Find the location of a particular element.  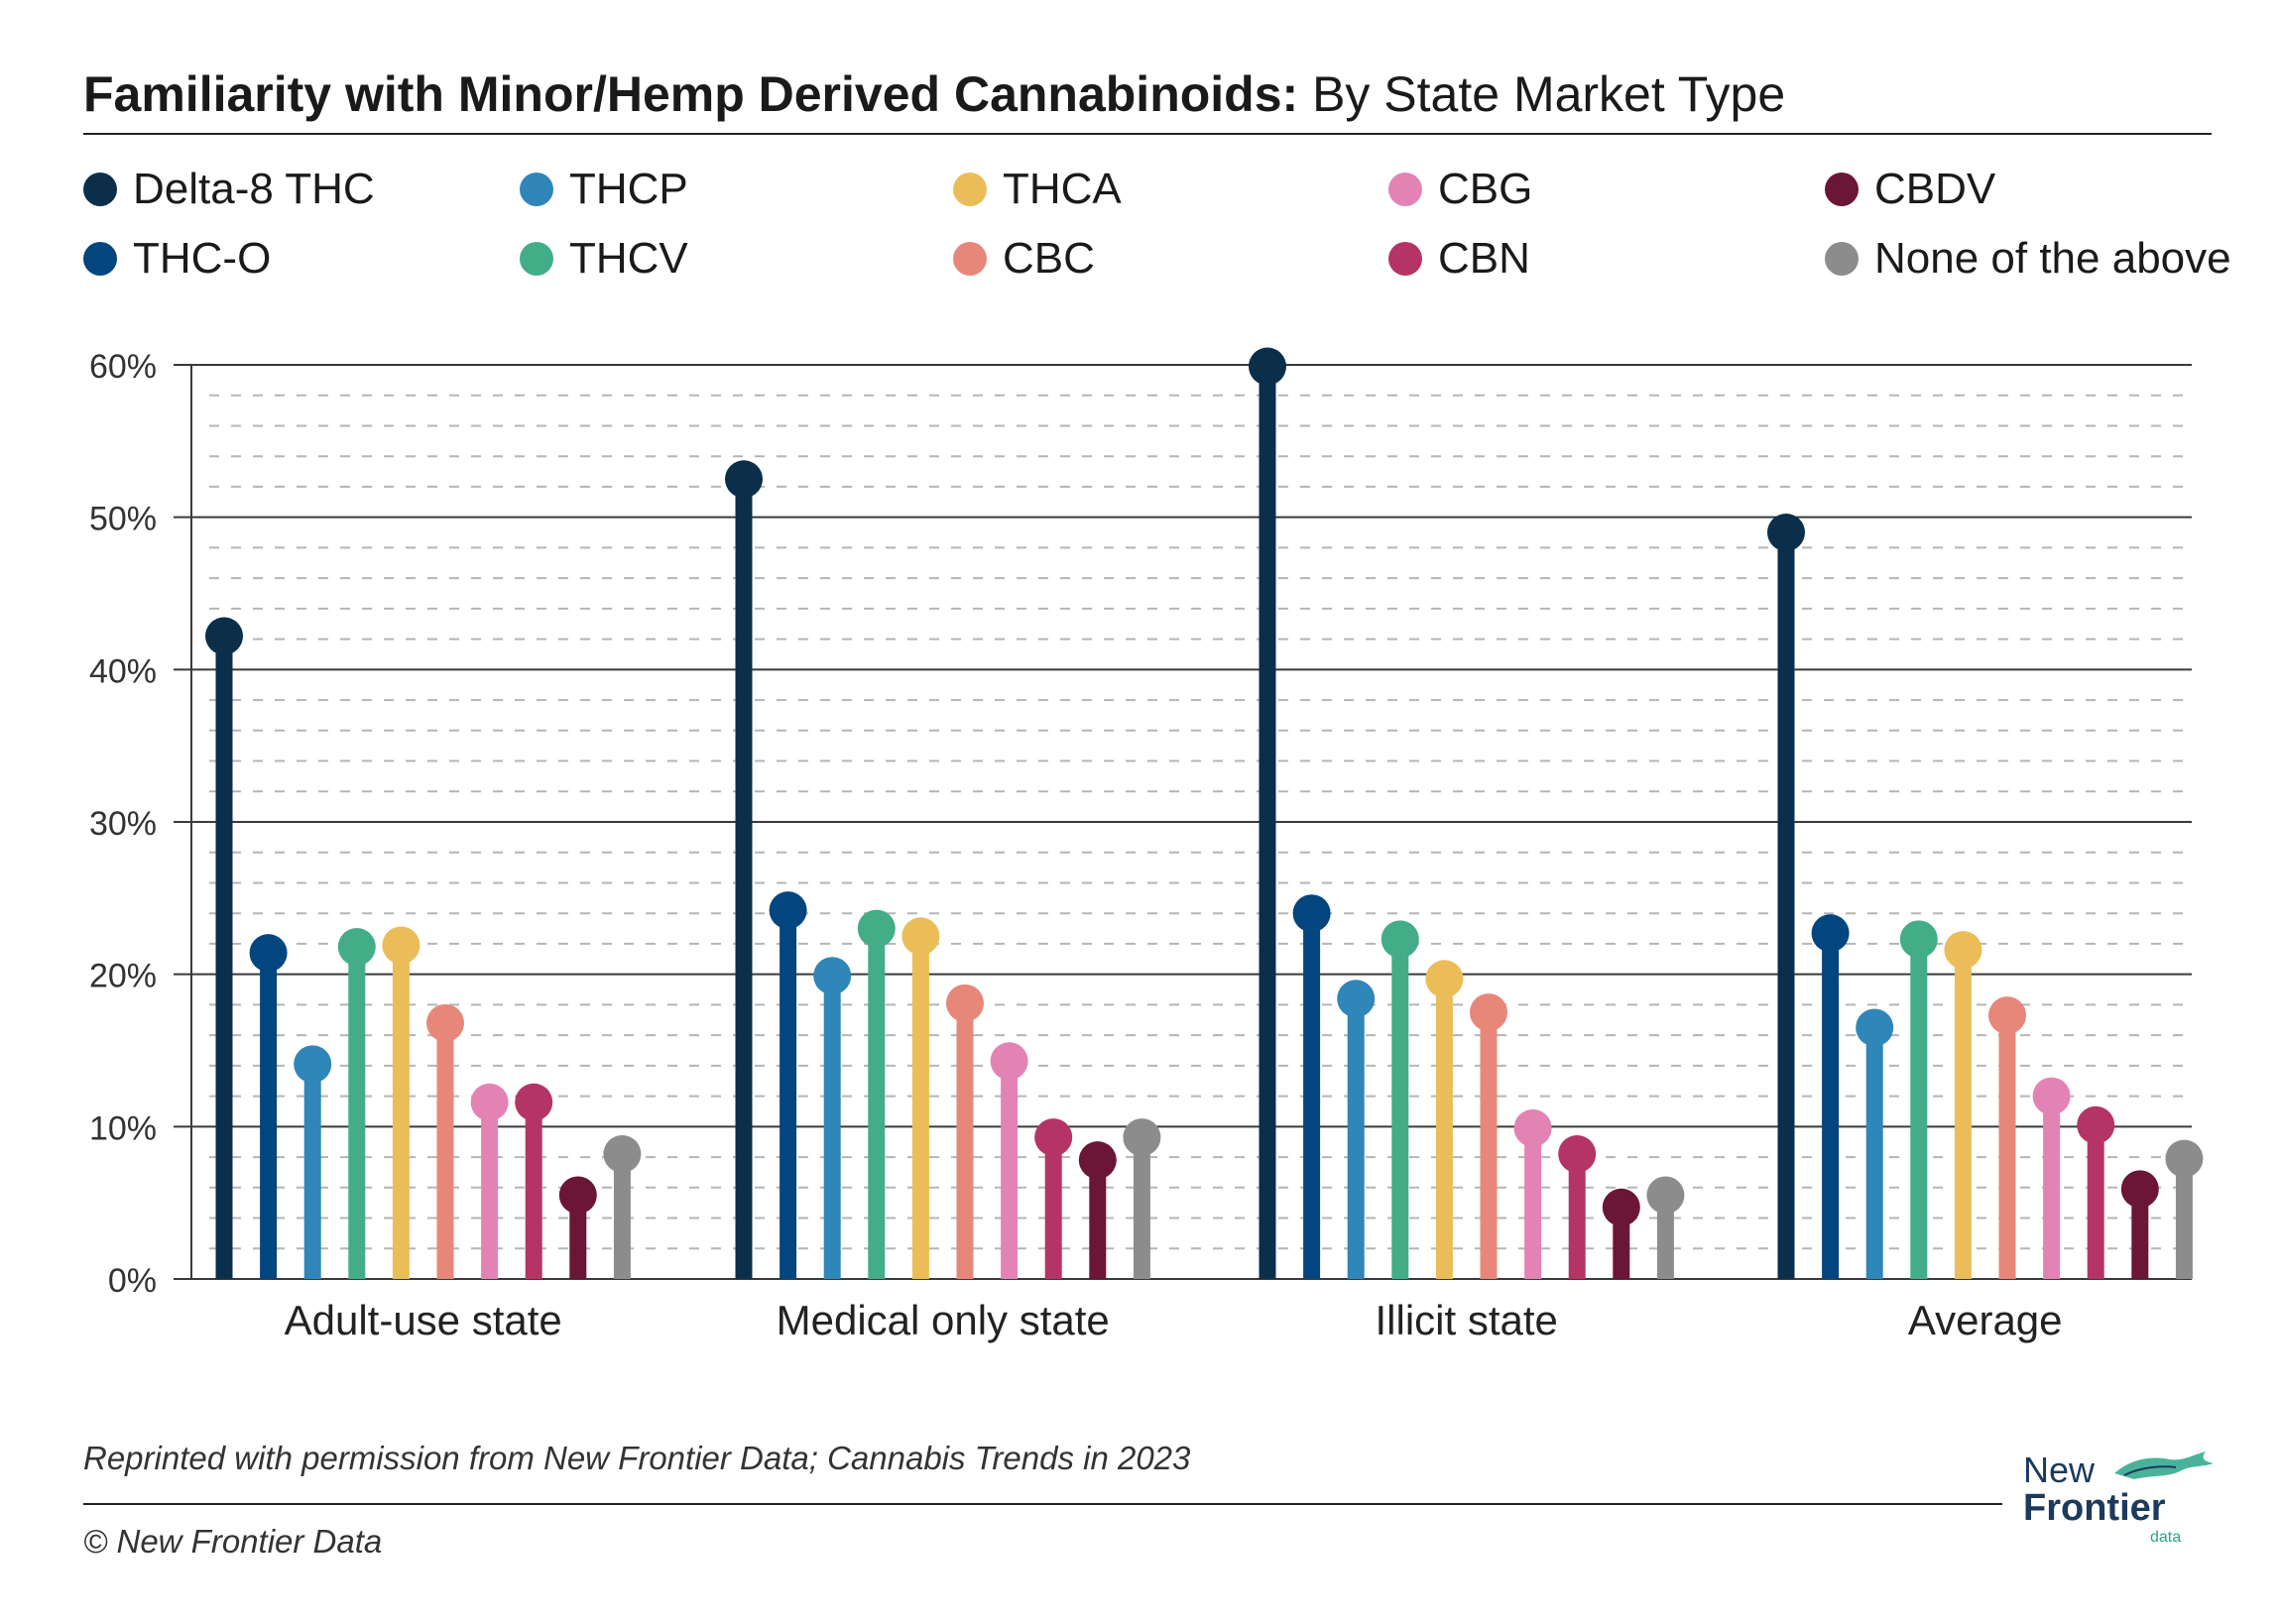

legend-label: THCV is located at coordinates (628, 258).